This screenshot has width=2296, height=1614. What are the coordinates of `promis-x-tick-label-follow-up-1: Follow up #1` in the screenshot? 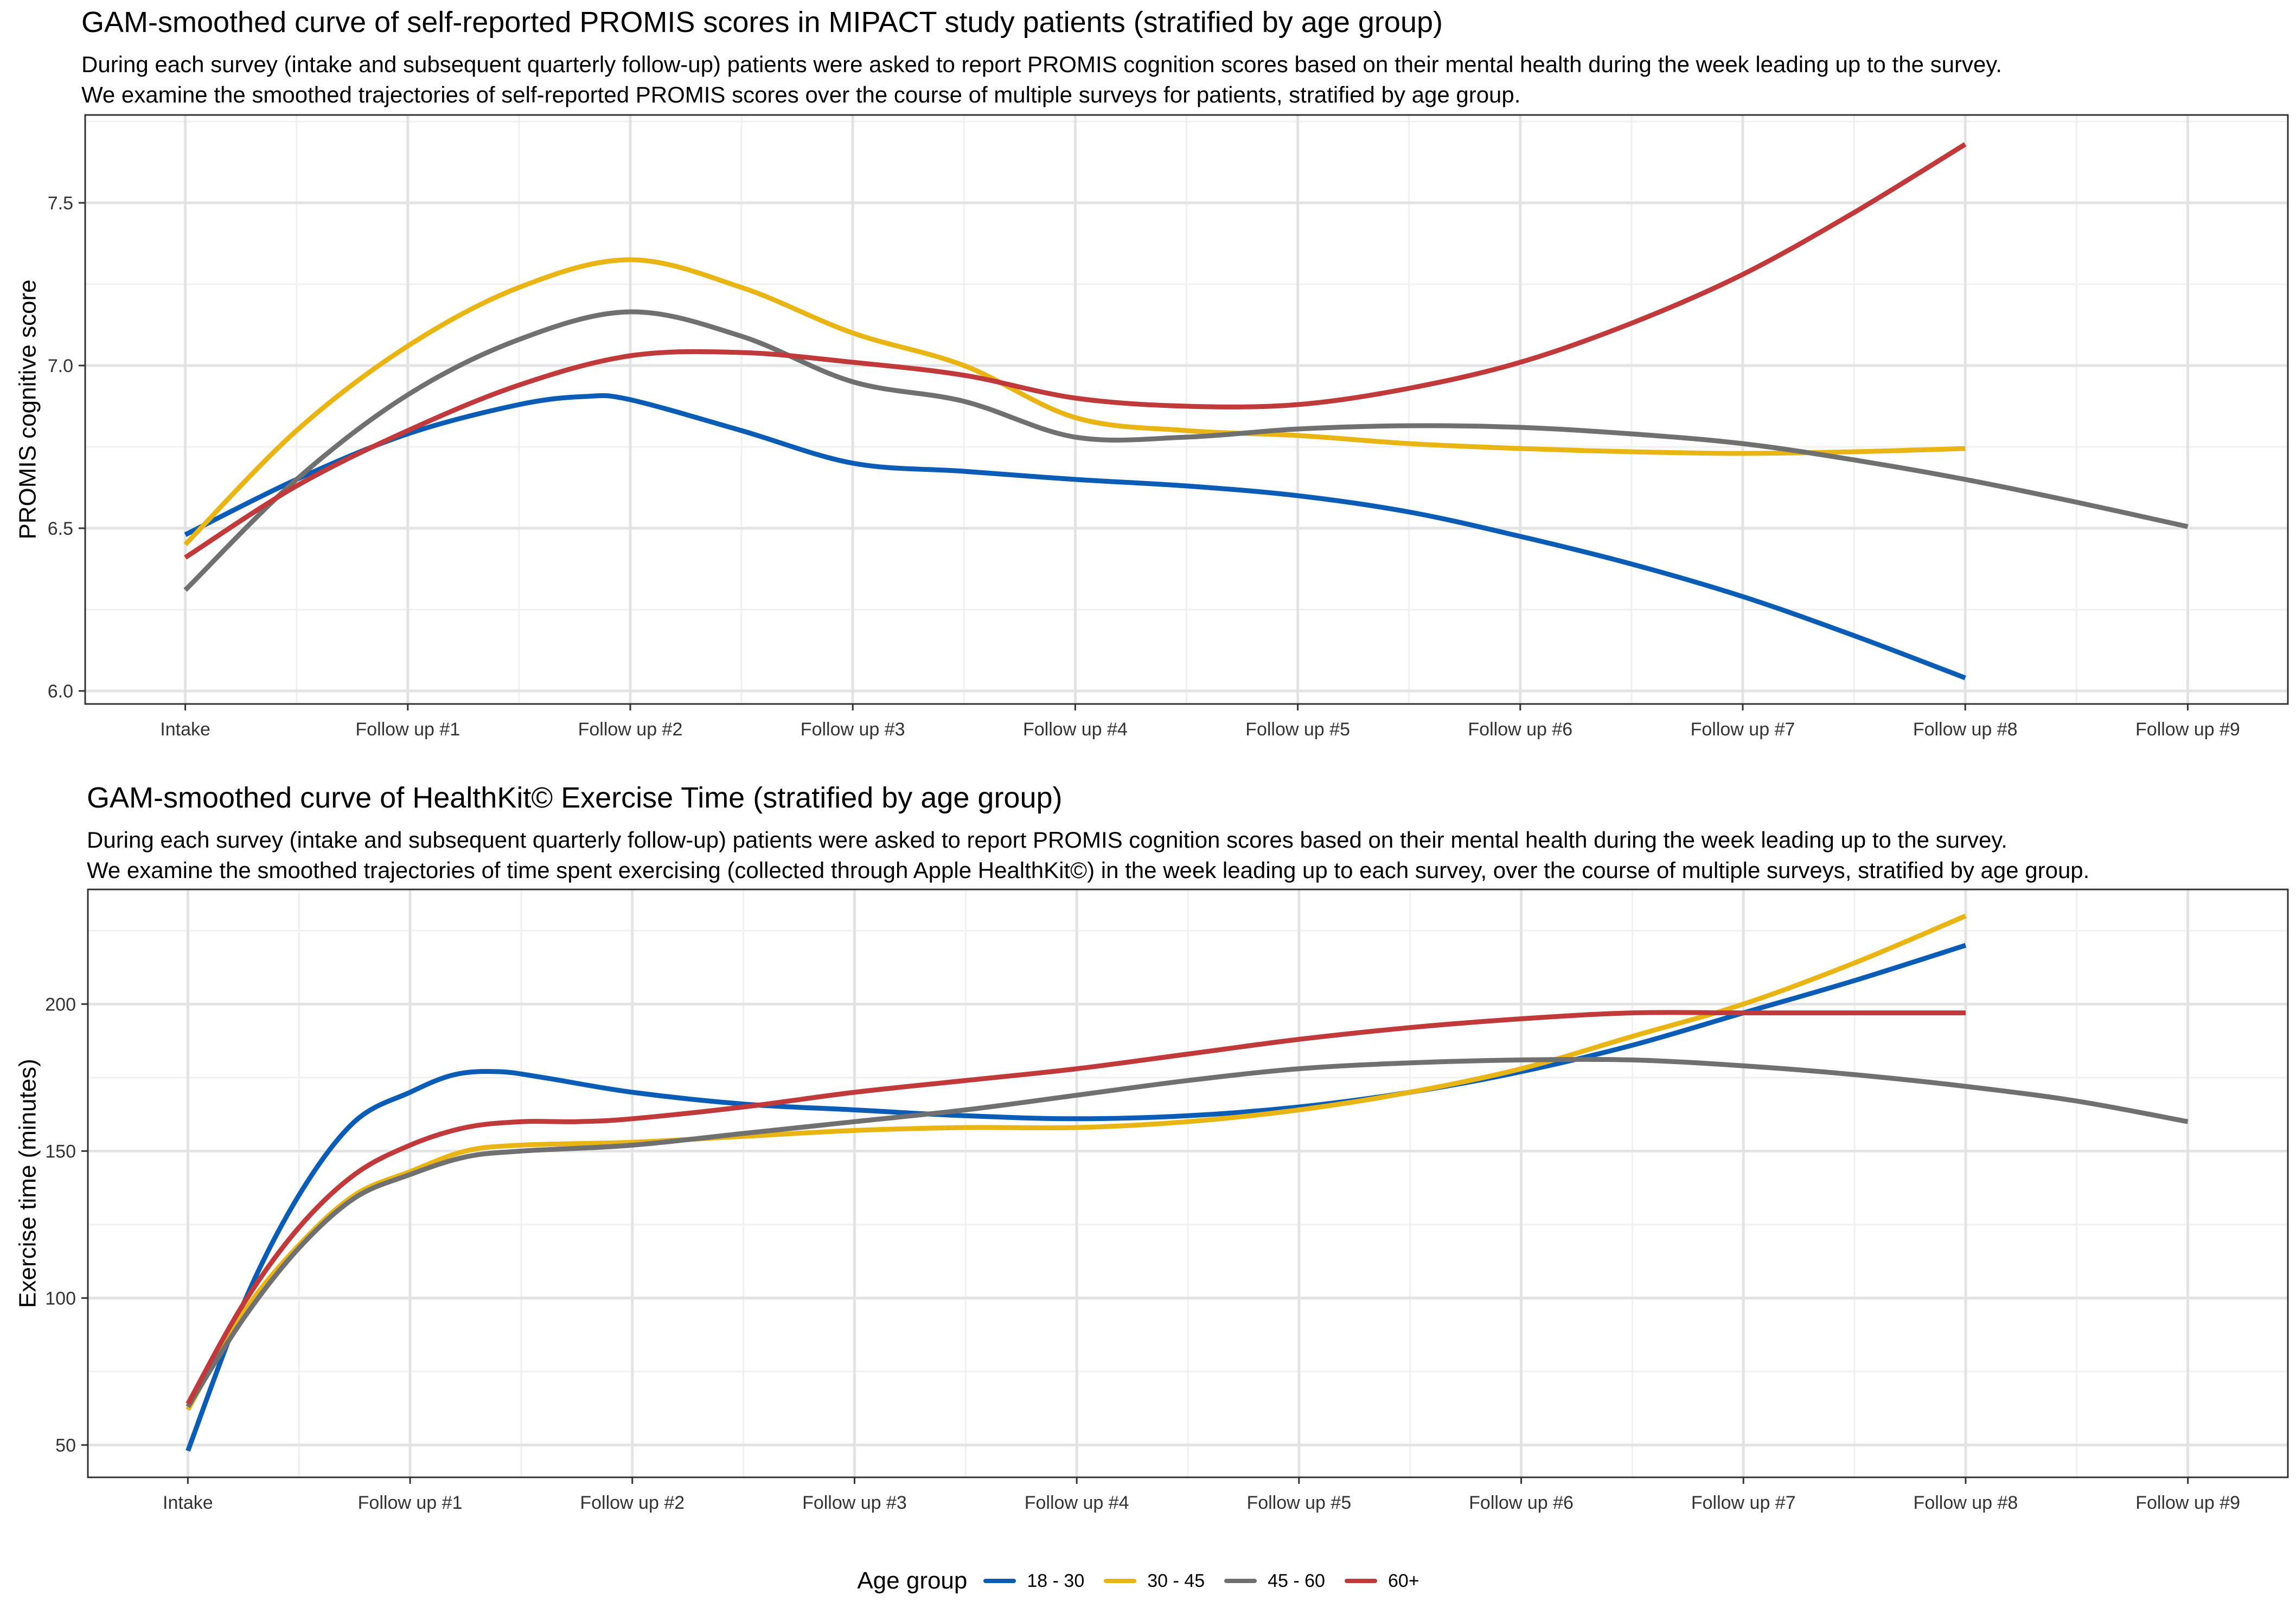 It's located at (407, 730).